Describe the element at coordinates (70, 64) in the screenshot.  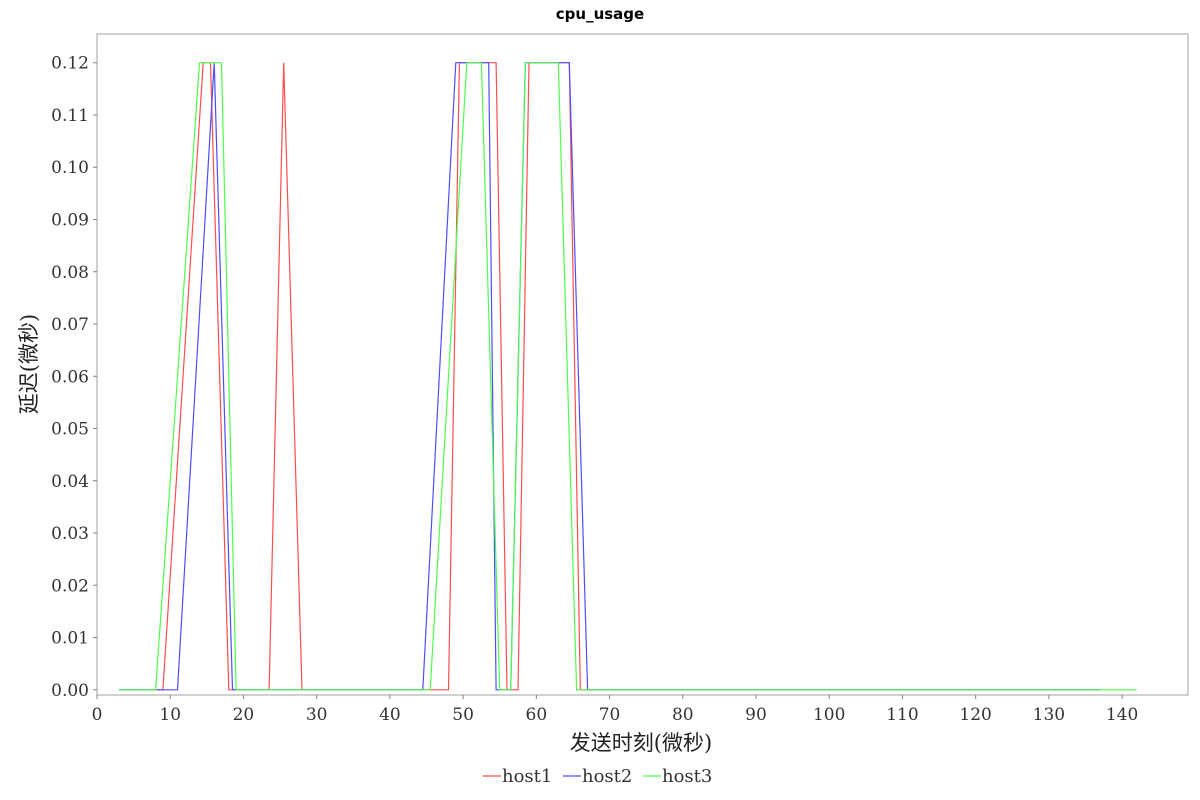
I see `y-tick-label: 0.12` at that location.